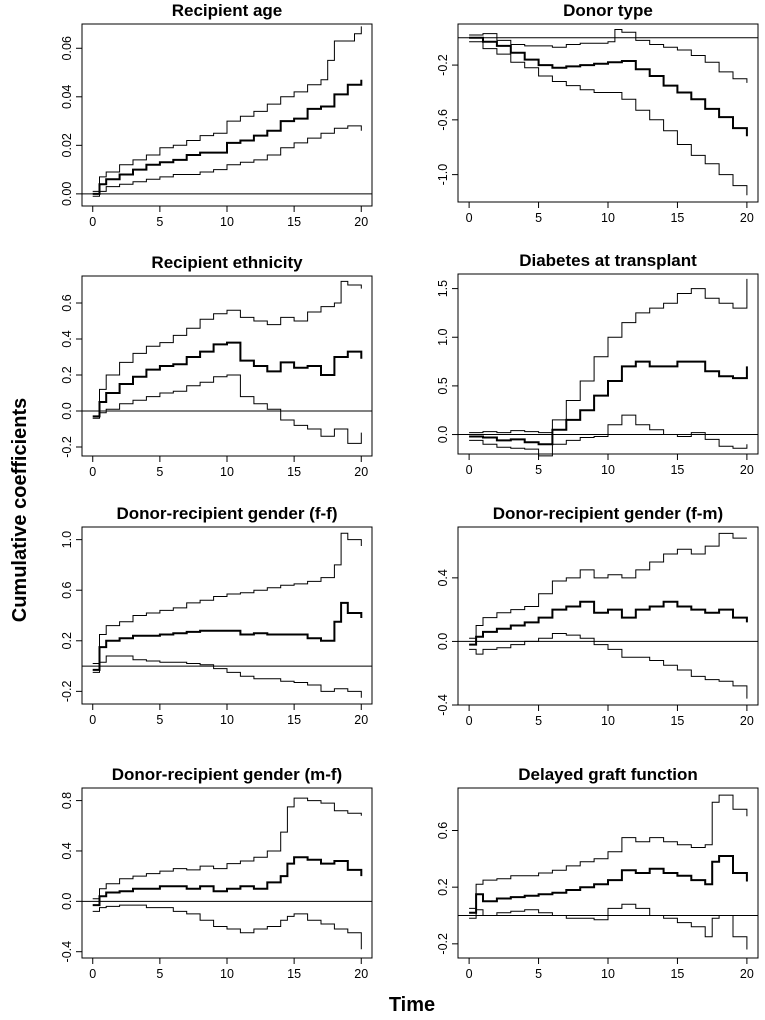 Image resolution: width=765 pixels, height=1020 pixels. Describe the element at coordinates (608, 513) in the screenshot. I see `panel-title: Donor-recipient gender (f-m)` at that location.